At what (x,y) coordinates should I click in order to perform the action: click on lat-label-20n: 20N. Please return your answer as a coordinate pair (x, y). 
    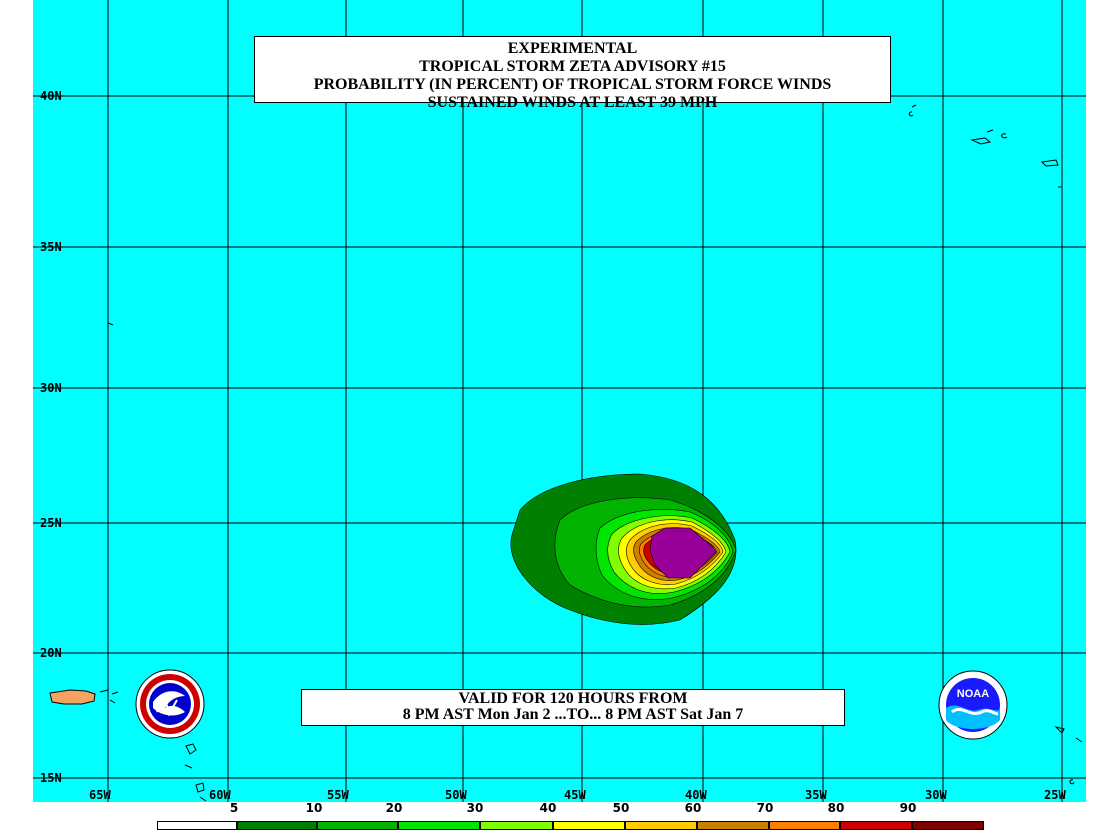
    Looking at the image, I should click on (51, 653).